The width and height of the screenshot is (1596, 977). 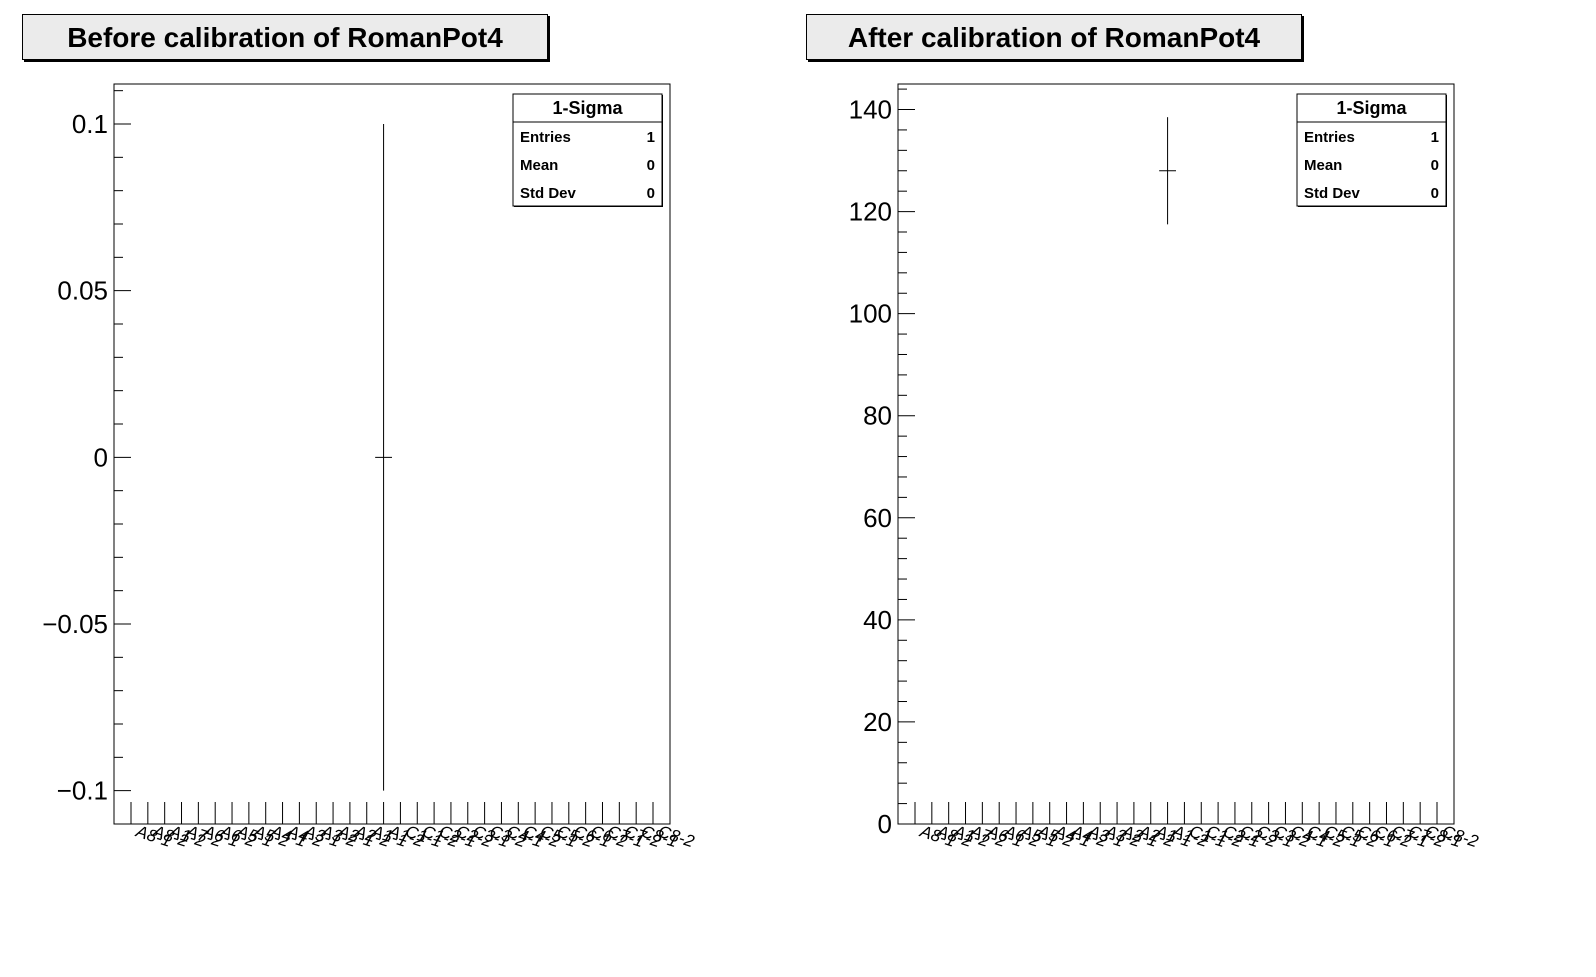 What do you see at coordinates (75, 624) in the screenshot?
I see `y-tick-label: −0.05` at bounding box center [75, 624].